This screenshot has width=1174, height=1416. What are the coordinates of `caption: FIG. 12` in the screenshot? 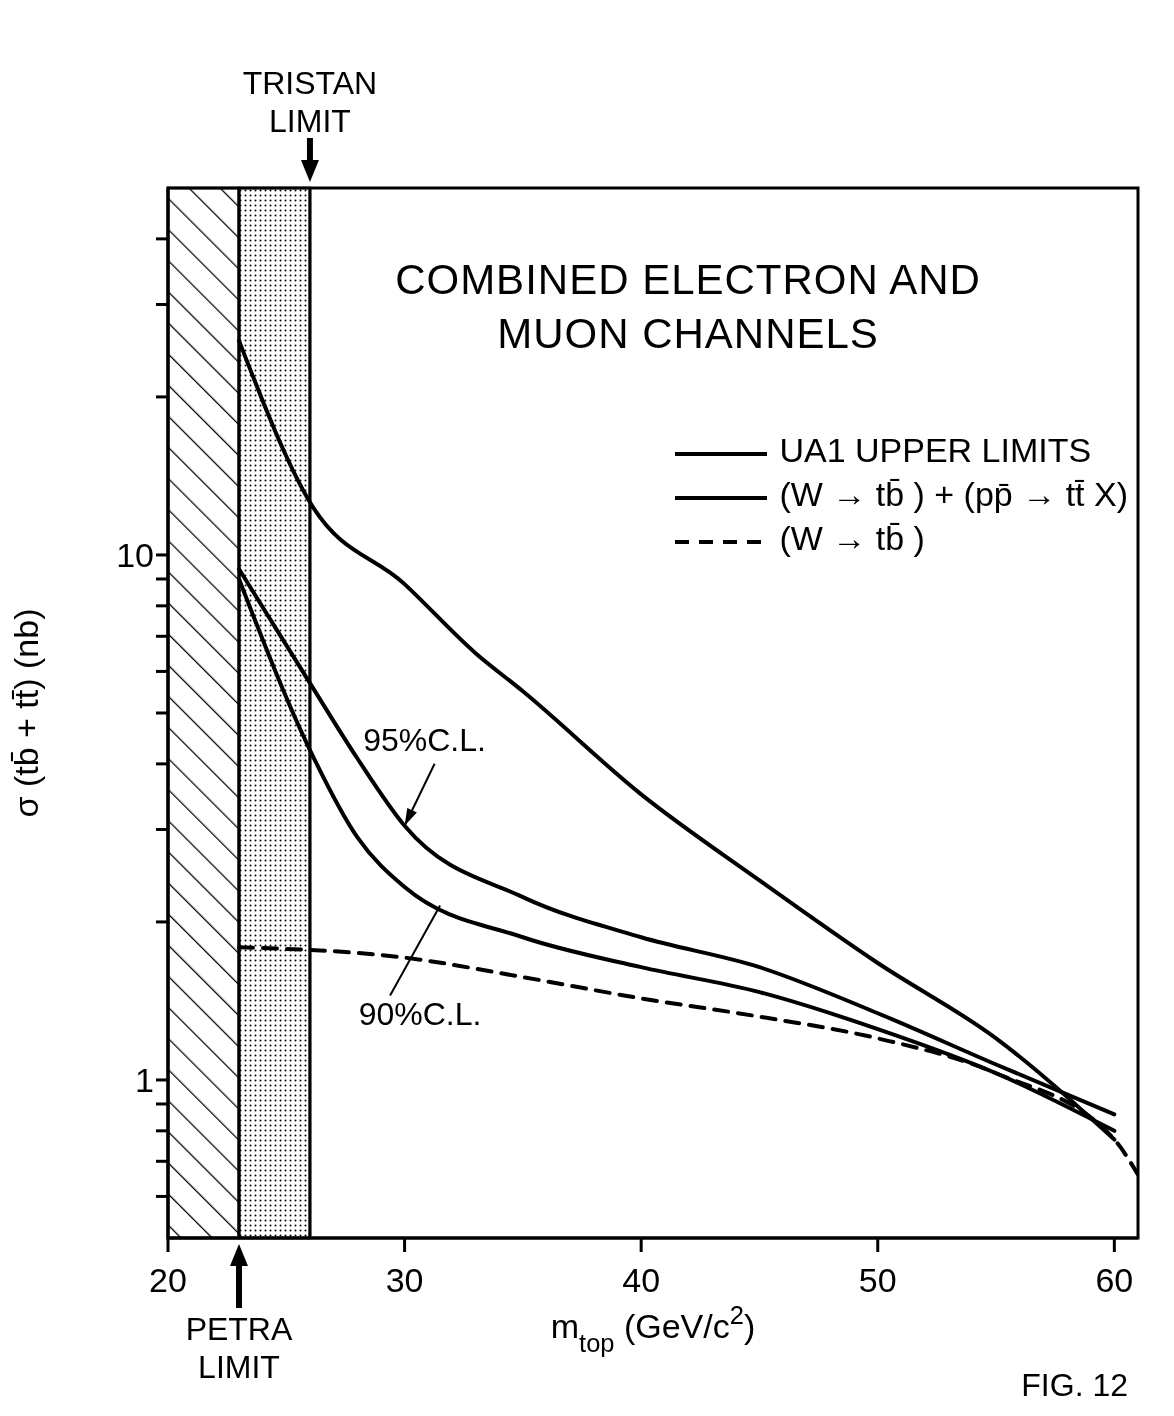 It's located at (1074, 1385).